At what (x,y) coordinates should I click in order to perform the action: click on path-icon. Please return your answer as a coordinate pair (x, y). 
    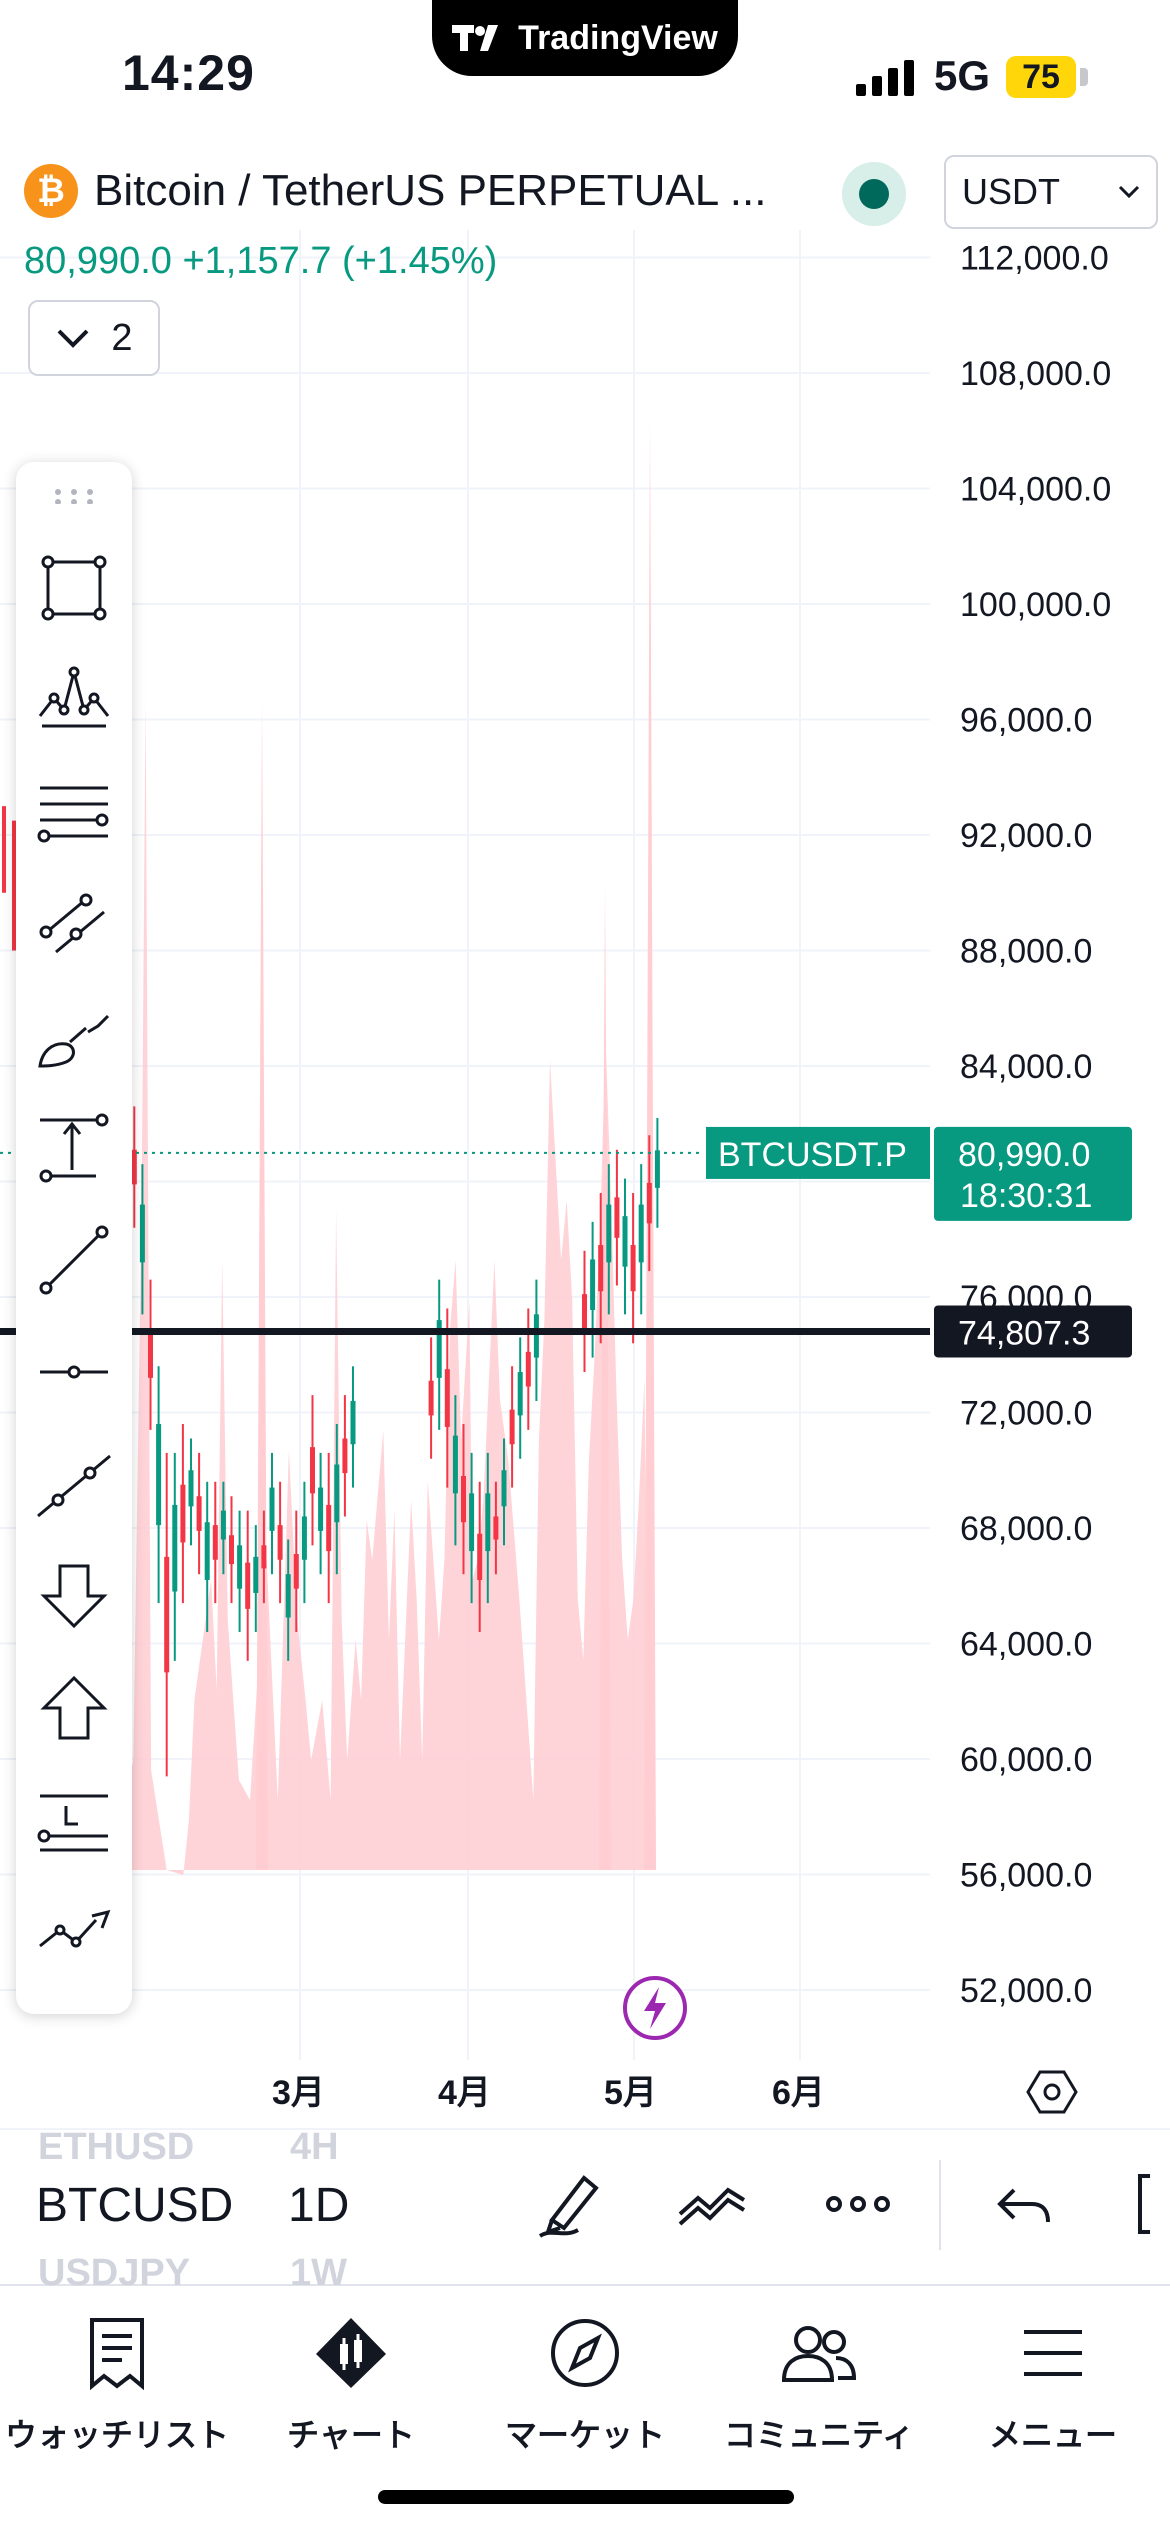
    Looking at the image, I should click on (75, 1928).